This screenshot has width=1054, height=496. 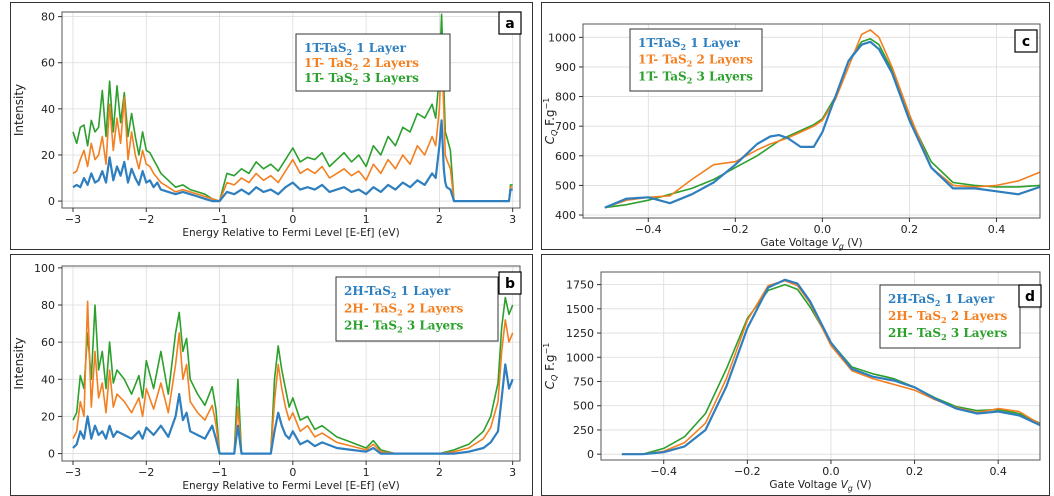 I want to click on y-tick-label: 100, so click(x=44, y=268).